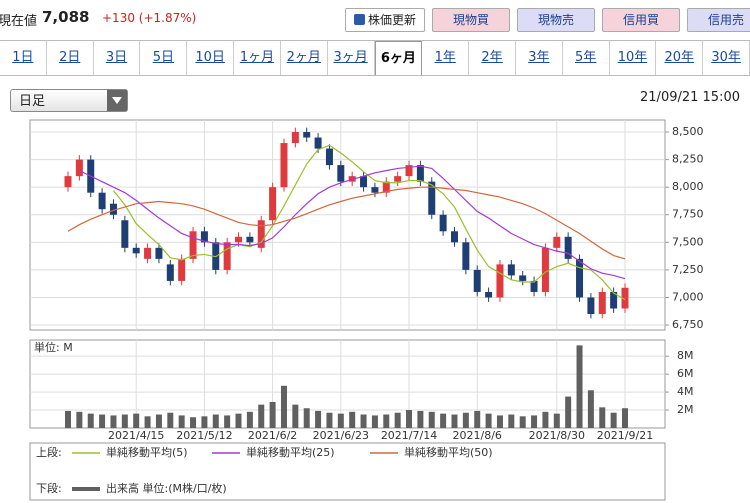  I want to click on period-tab: 2ヶ月, so click(304, 58).